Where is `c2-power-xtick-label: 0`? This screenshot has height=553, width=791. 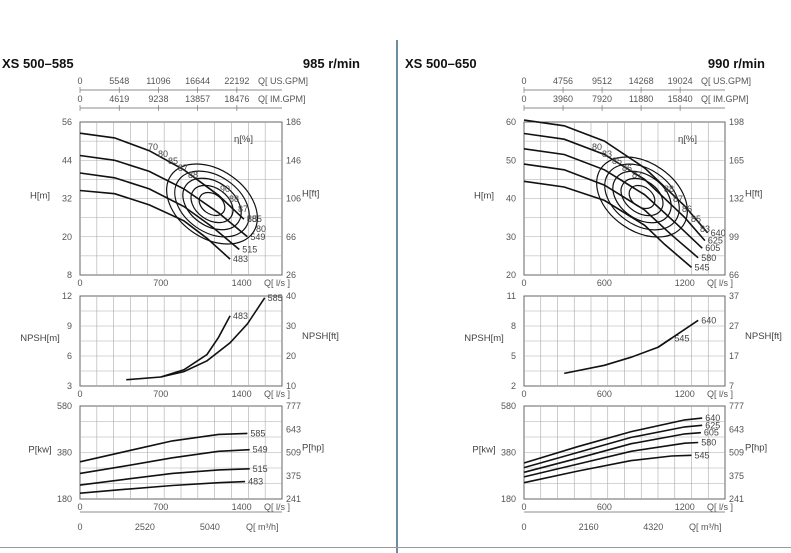 c2-power-xtick-label: 0 is located at coordinates (523, 507).